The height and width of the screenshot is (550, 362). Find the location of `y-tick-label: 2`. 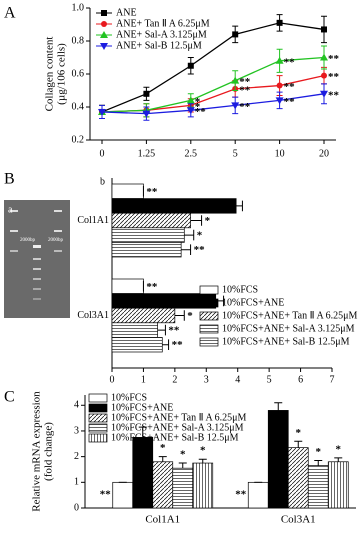

y-tick-label: 2 is located at coordinates (76, 456).